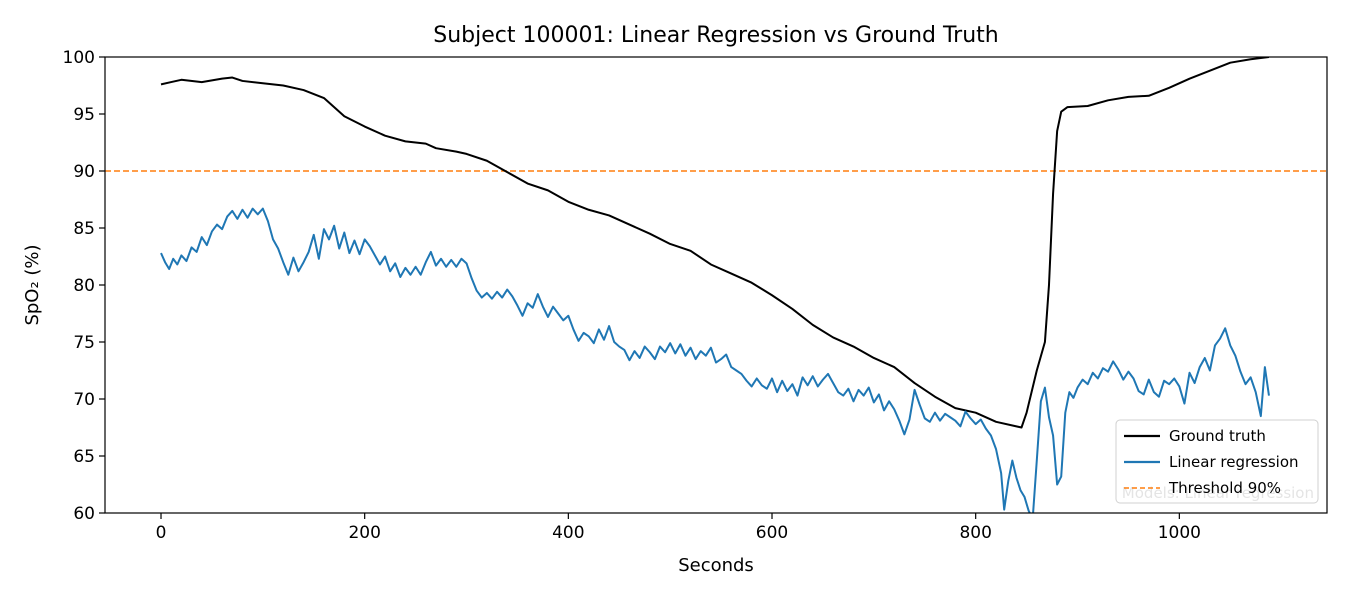 The width and height of the screenshot is (1350, 600). What do you see at coordinates (84, 343) in the screenshot?
I see `y-tick-label: 75` at bounding box center [84, 343].